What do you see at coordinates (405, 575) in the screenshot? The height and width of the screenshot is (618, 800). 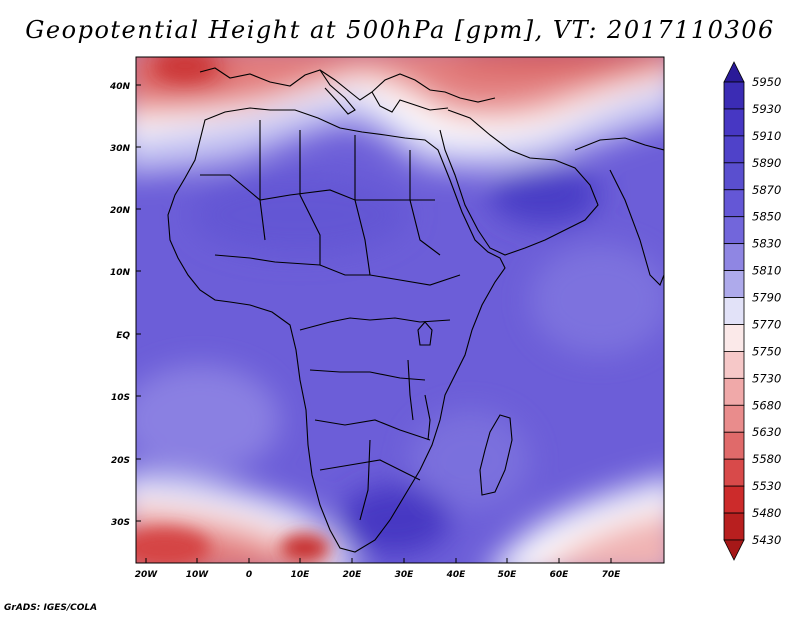 I see `lon-label-30e: 30E` at bounding box center [405, 575].